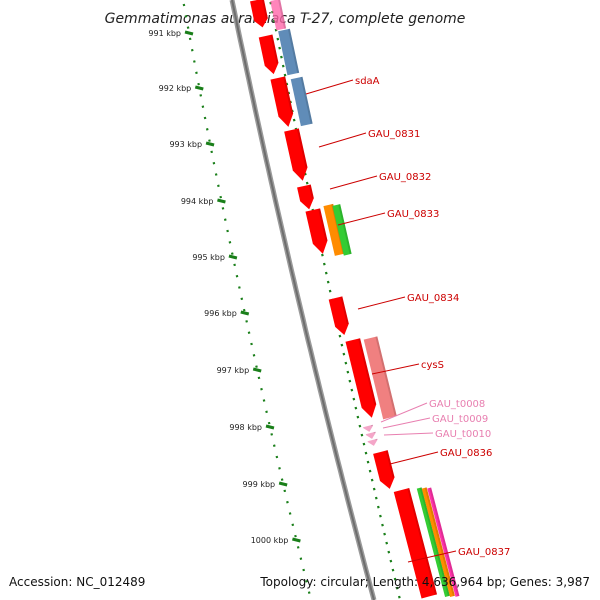 The height and width of the screenshot is (600, 600). I want to click on gene-label-gau_0836: GAU_0836, so click(466, 453).